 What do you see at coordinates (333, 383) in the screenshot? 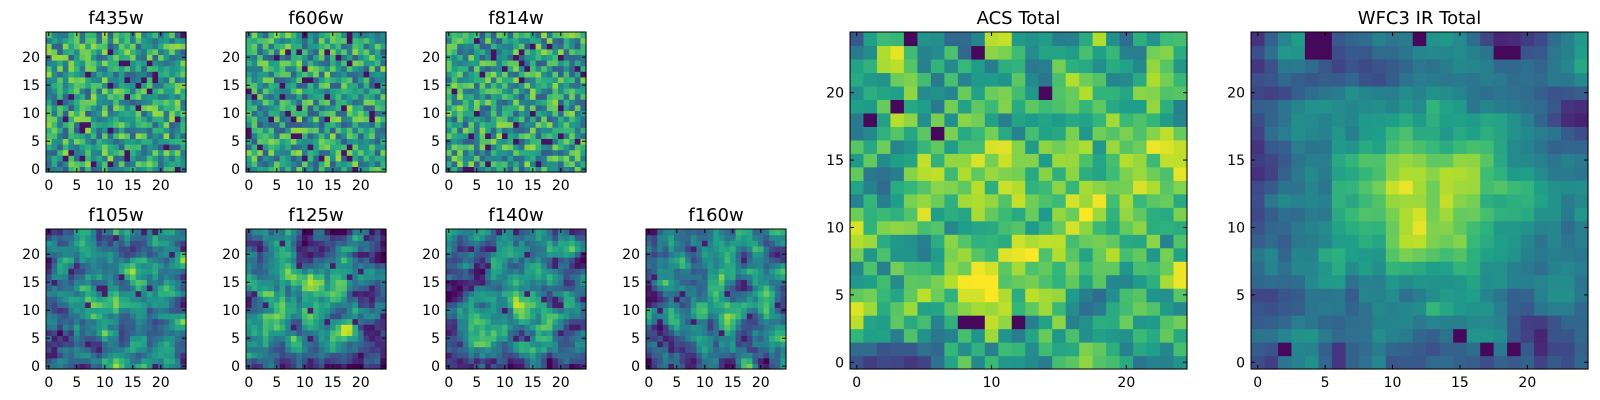
I see `x-tick-label: 15` at bounding box center [333, 383].